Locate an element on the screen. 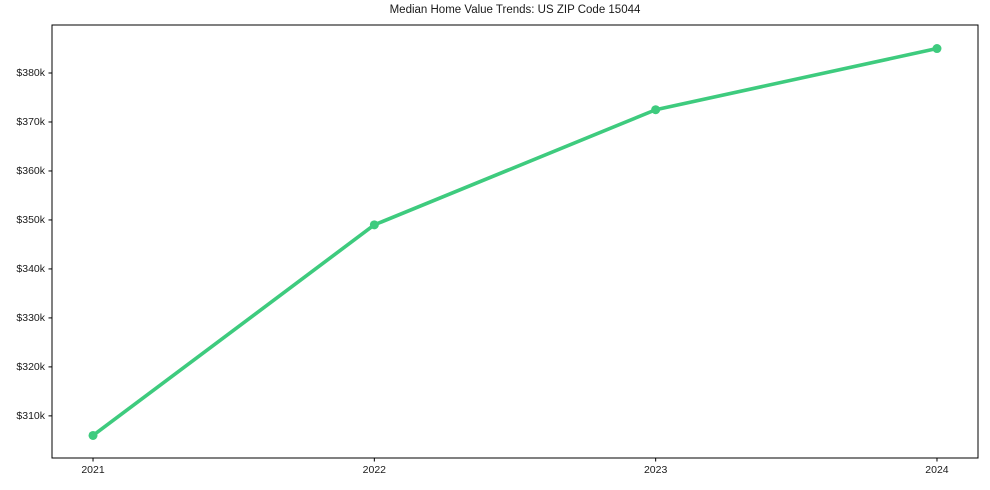  y-tick-label: $380k is located at coordinates (30, 73).